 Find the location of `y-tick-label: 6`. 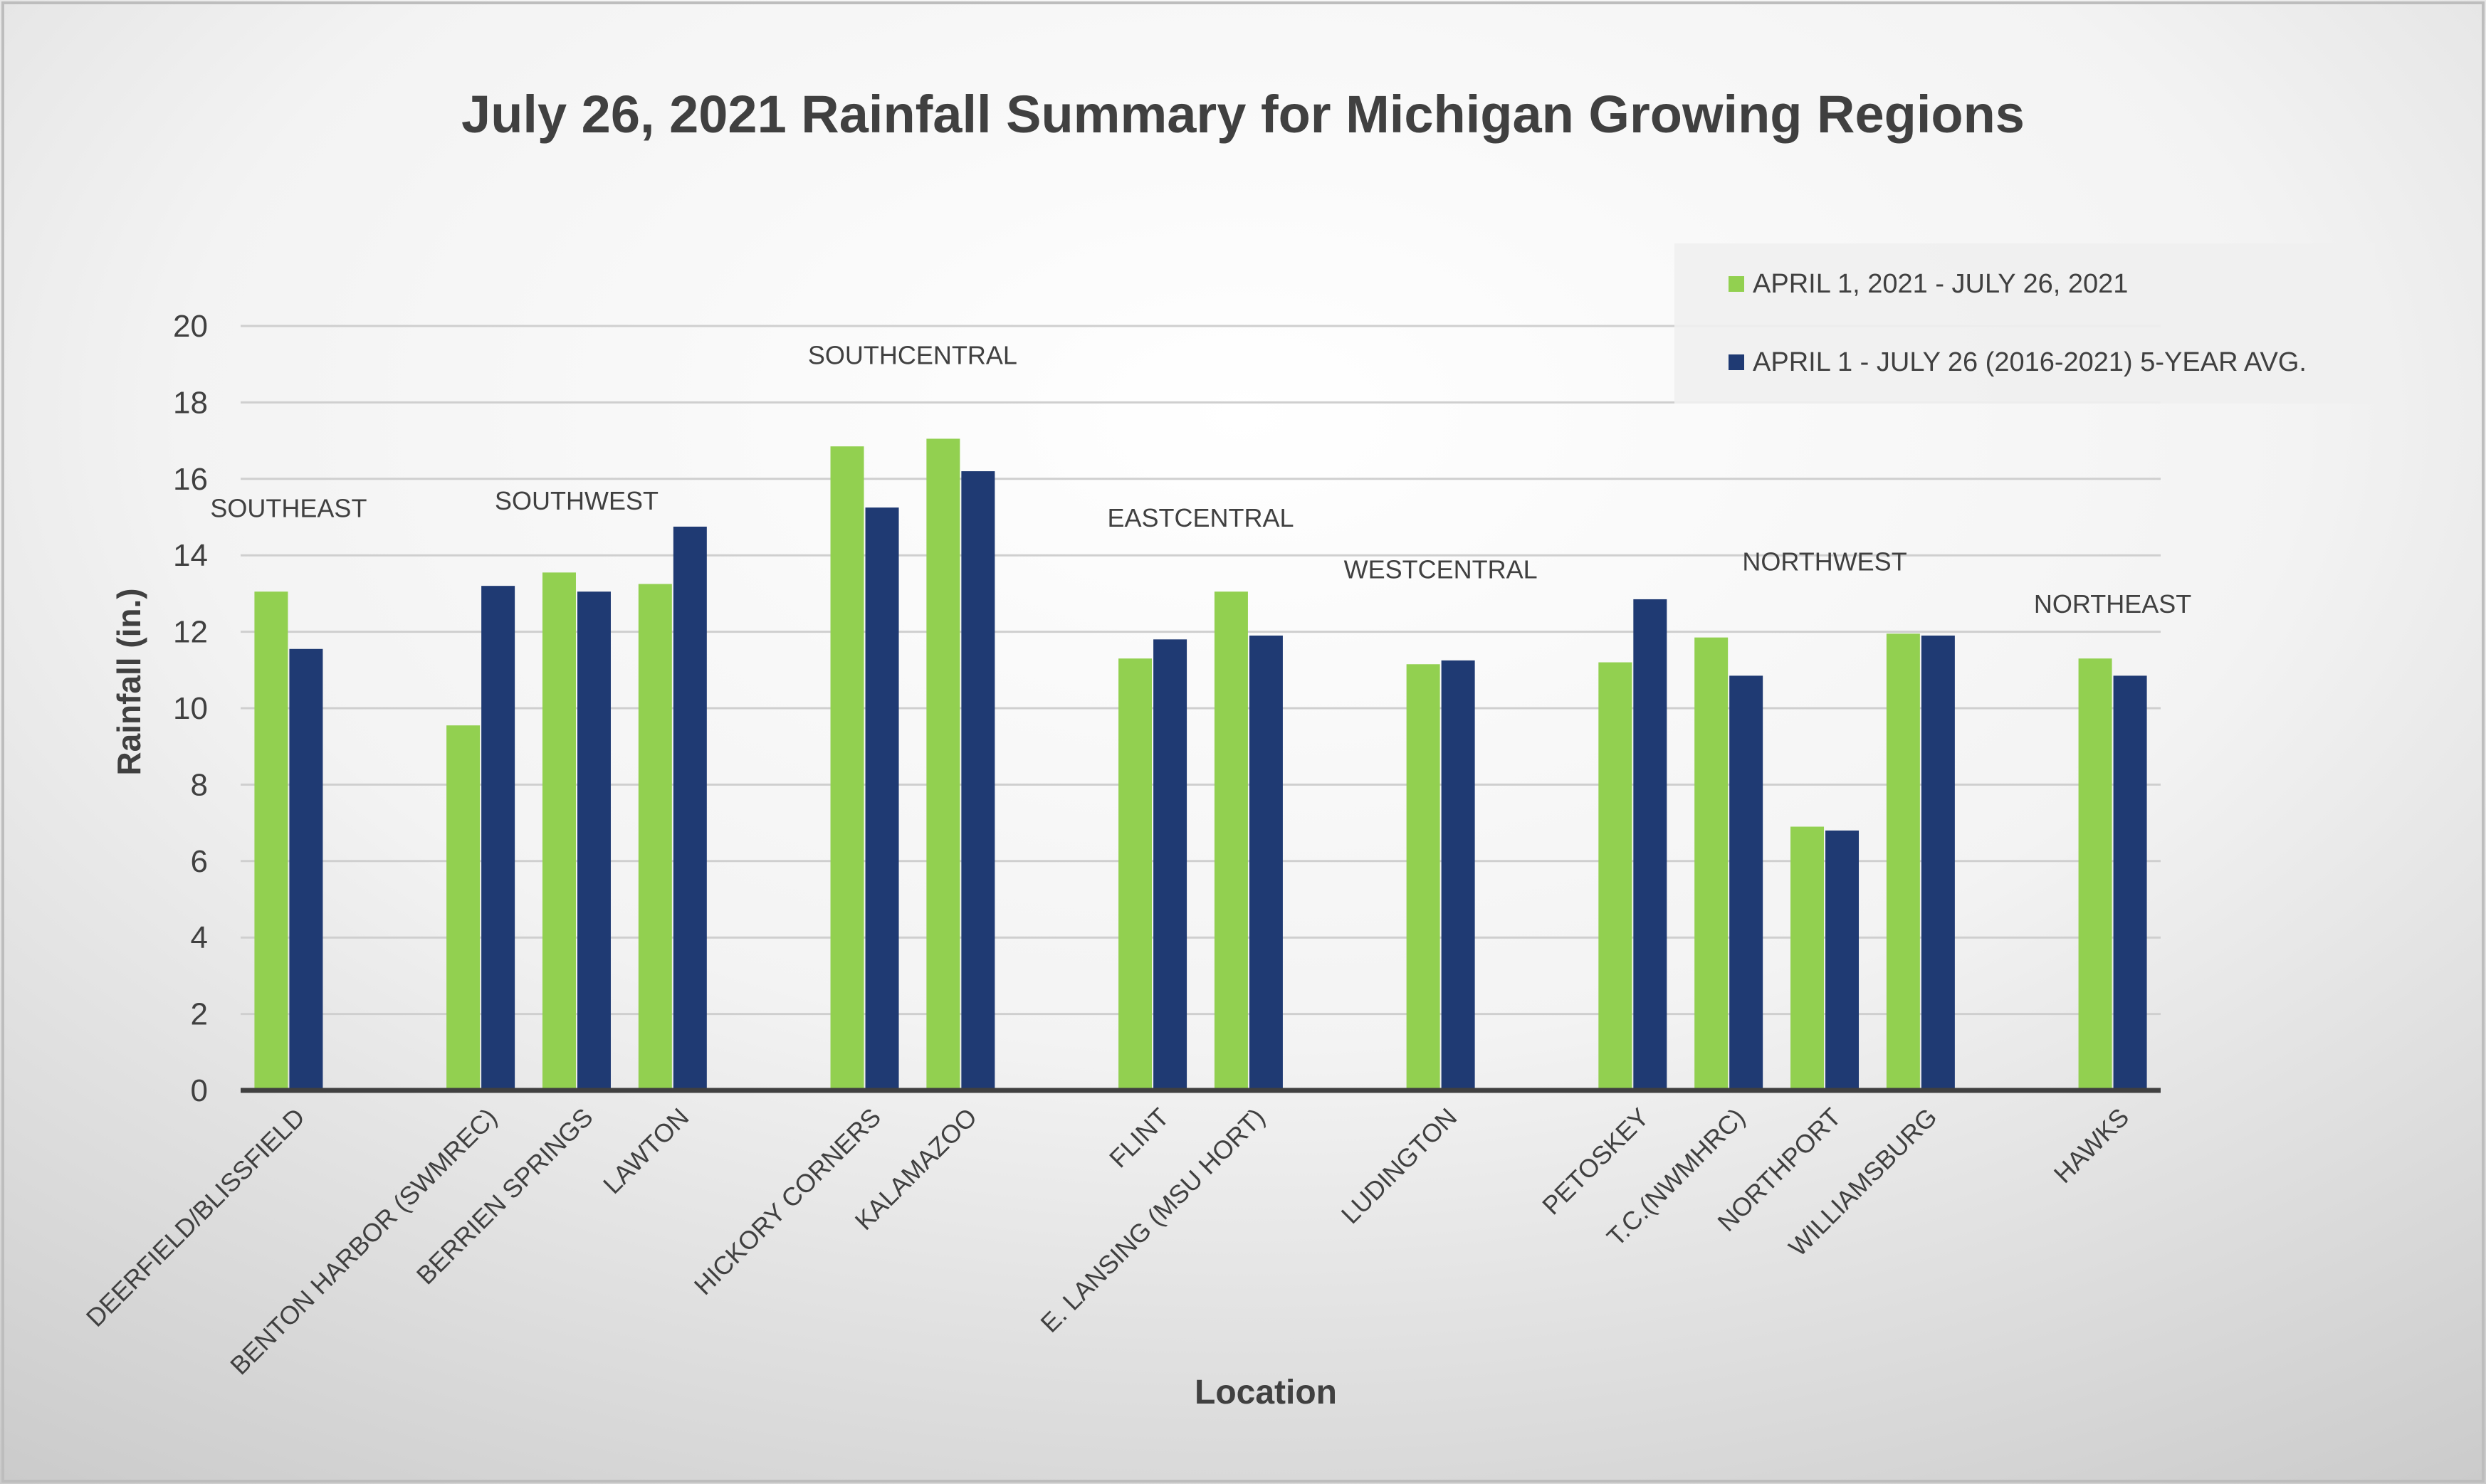

y-tick-label: 6 is located at coordinates (199, 861).